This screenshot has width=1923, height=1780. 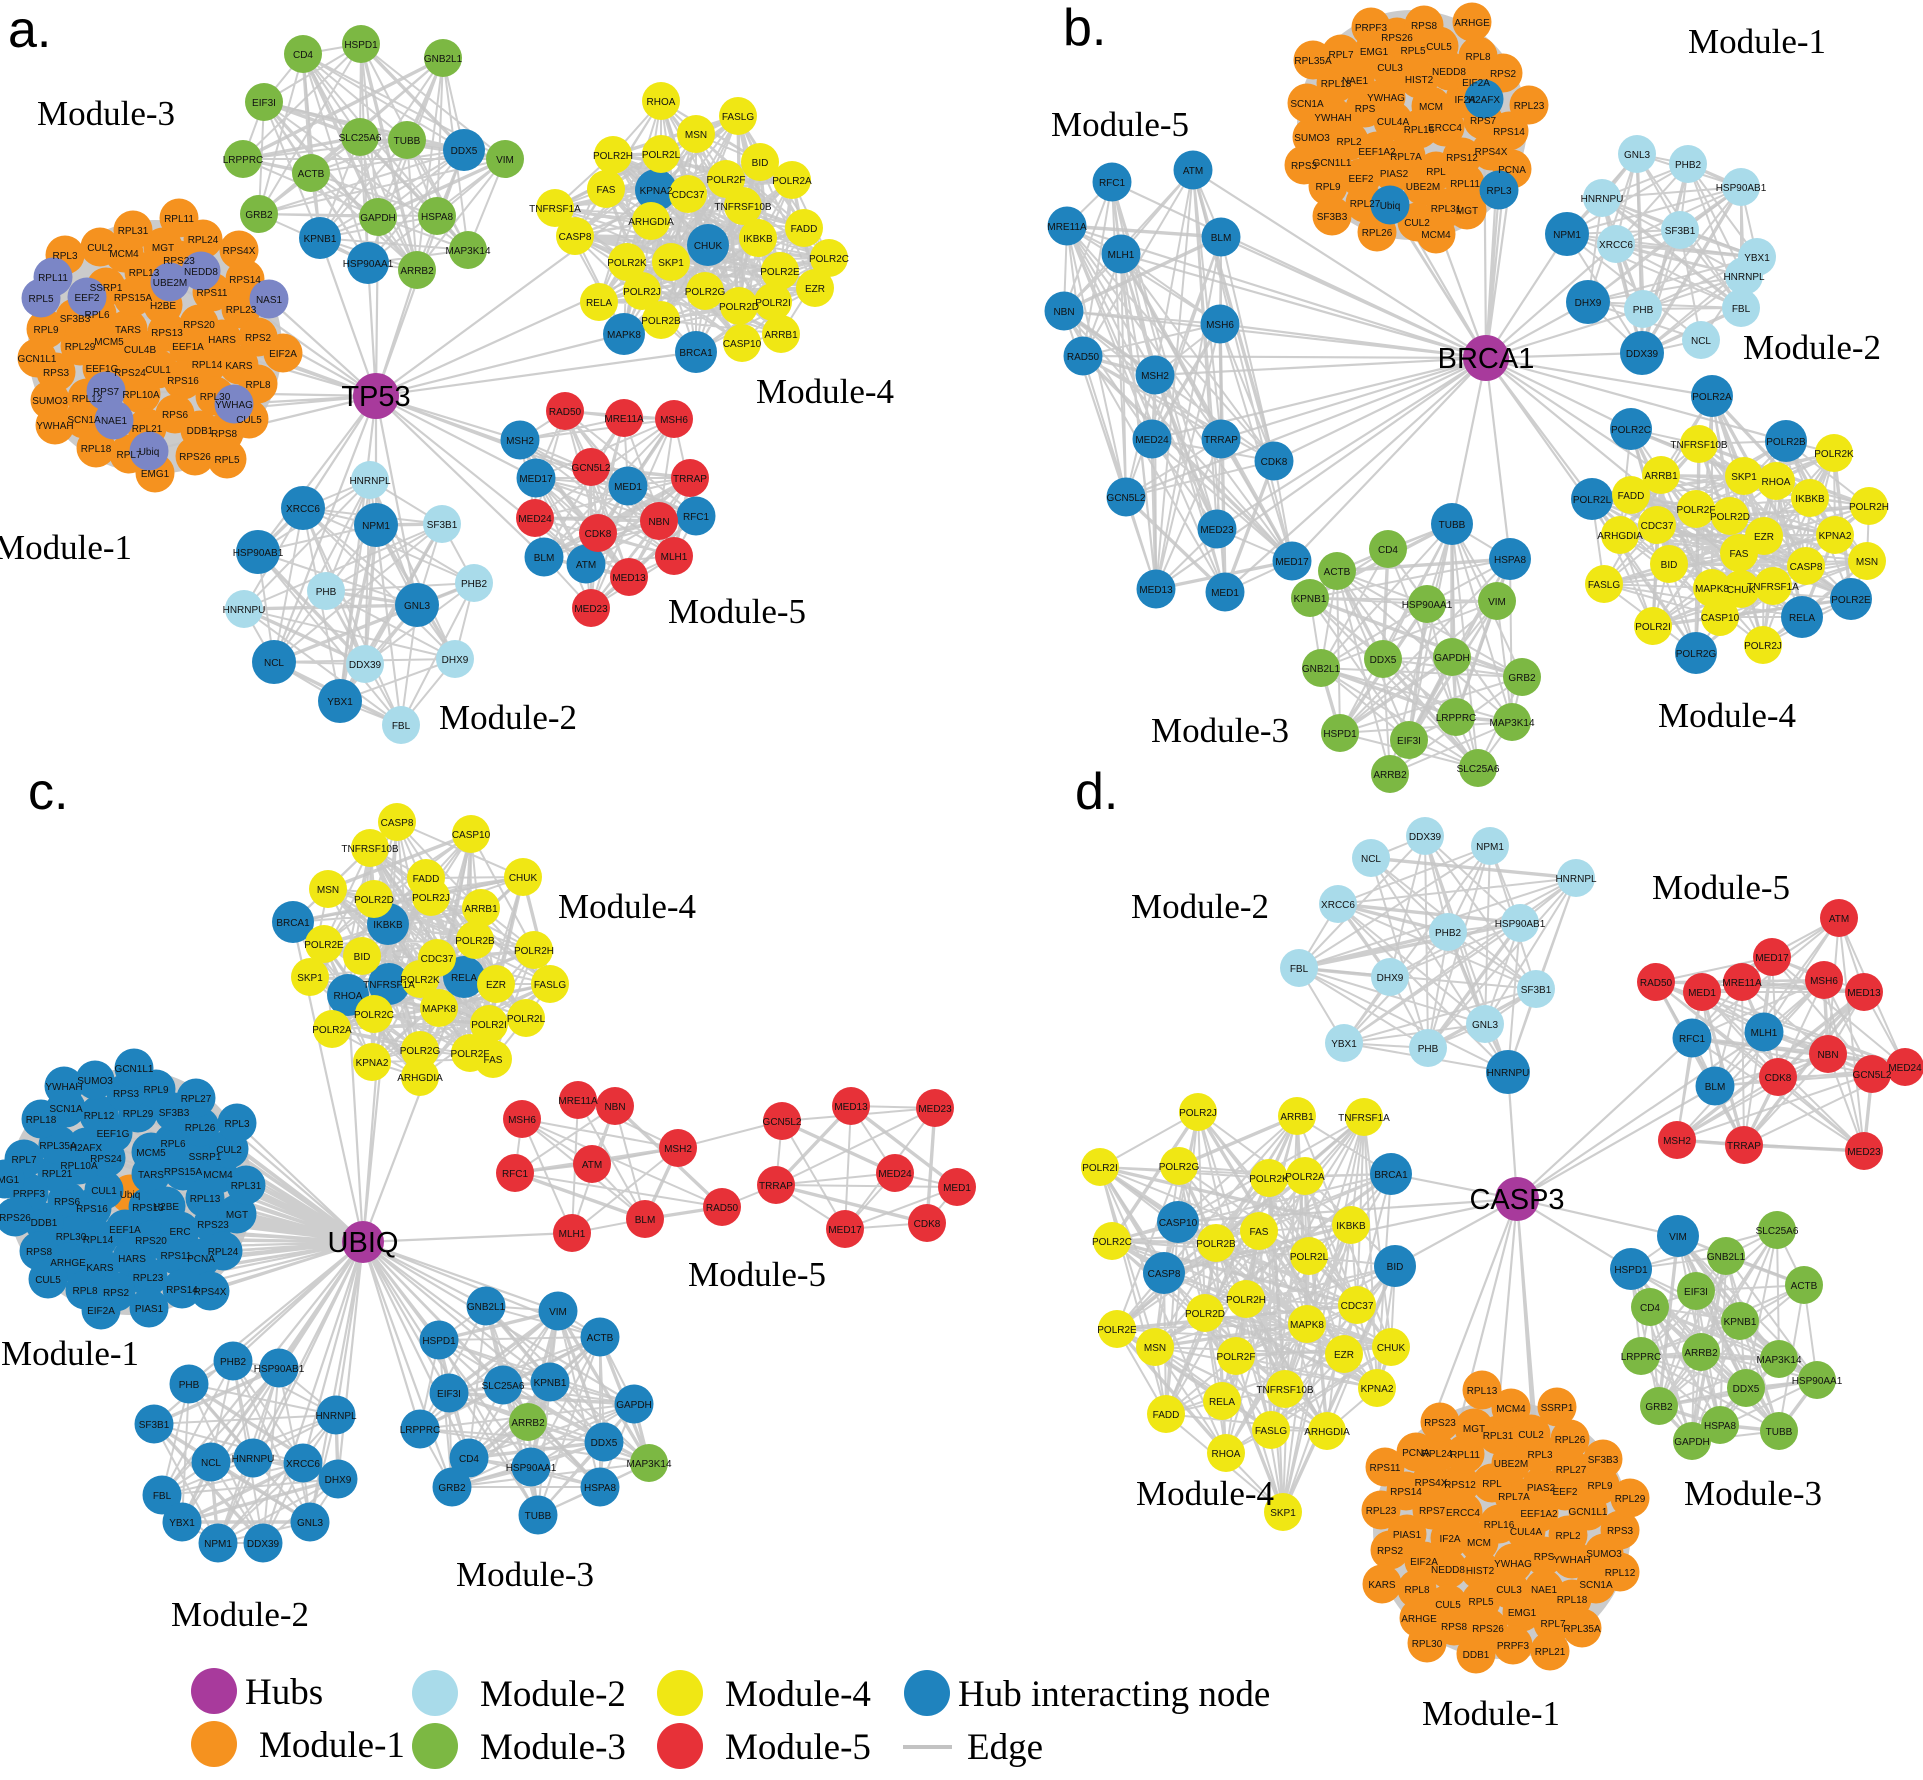 What do you see at coordinates (195, 457) in the screenshot?
I see `svg-text: RPS26` at bounding box center [195, 457].